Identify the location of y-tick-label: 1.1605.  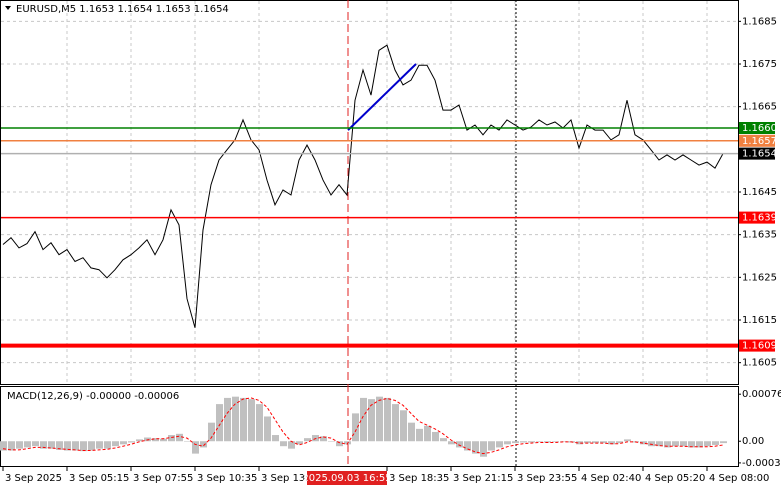
(759, 363).